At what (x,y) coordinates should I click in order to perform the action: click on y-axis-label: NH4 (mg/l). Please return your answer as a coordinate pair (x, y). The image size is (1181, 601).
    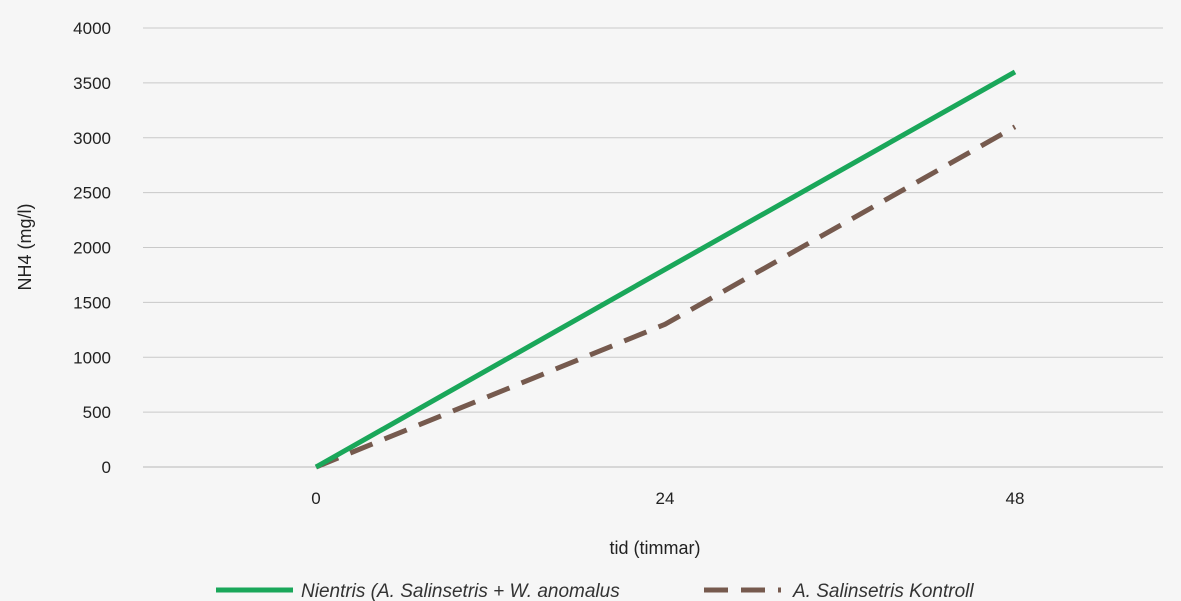
    Looking at the image, I should click on (25, 246).